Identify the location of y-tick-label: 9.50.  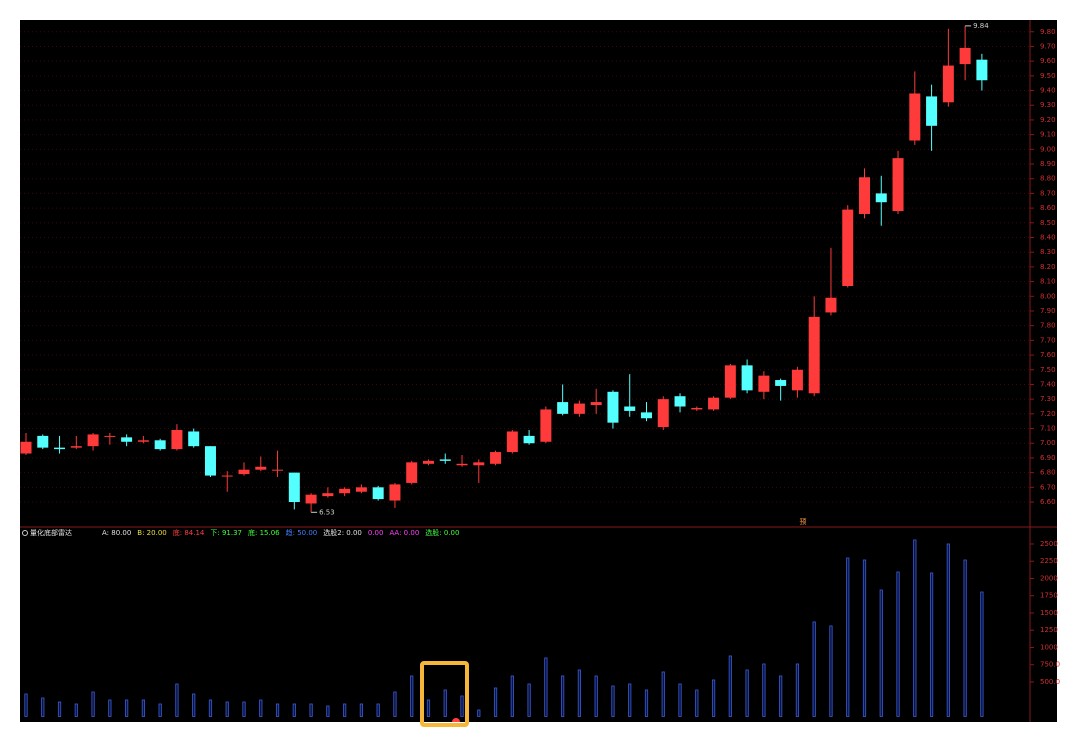
(1048, 76).